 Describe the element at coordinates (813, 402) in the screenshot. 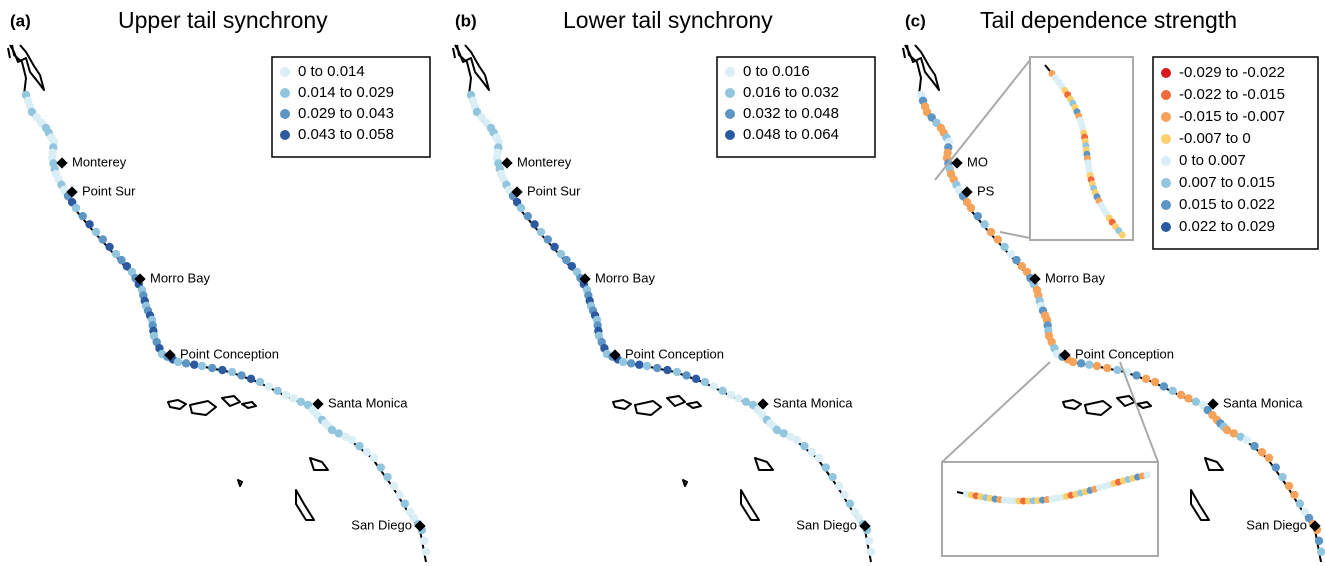

I see `place-label: Santa Monica` at that location.